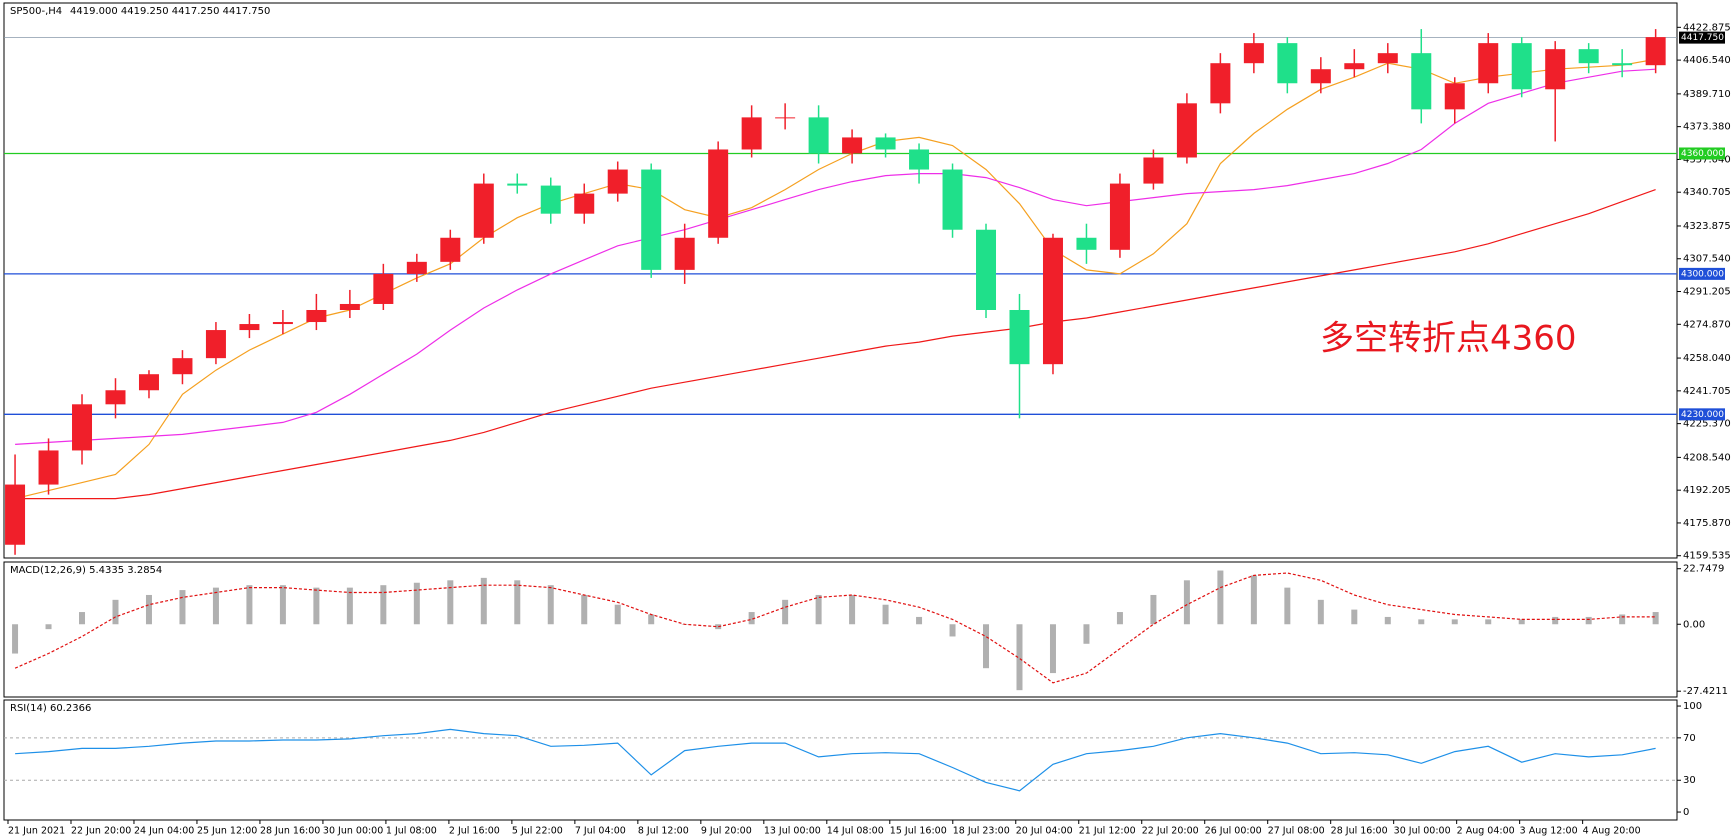 The height and width of the screenshot is (840, 1733). I want to click on last-price-label: 4417.750, so click(1702, 38).